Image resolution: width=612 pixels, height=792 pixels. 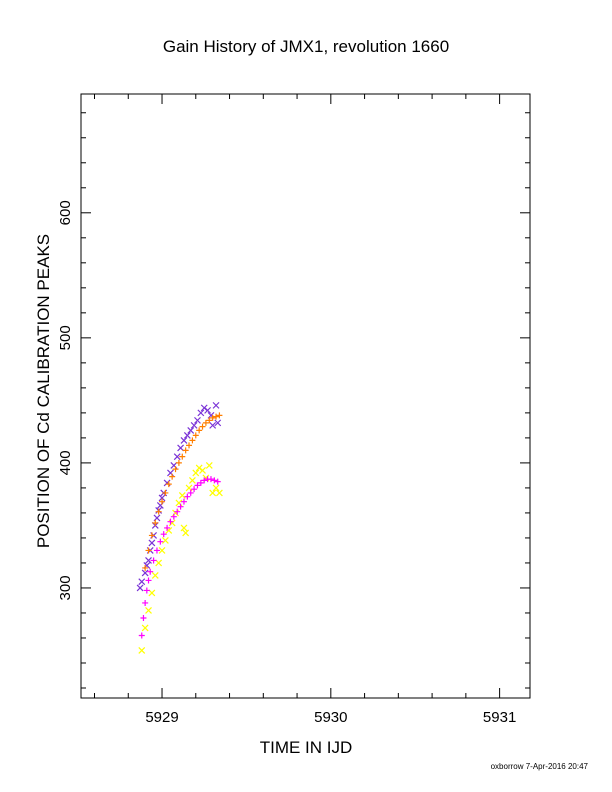 I want to click on x-tick-label: 5931, so click(x=499, y=717).